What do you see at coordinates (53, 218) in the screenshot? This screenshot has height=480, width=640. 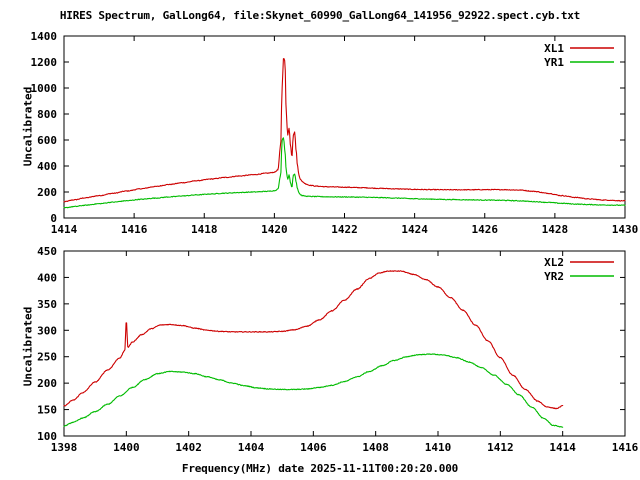 I see `y-axis-tick-label: 0` at bounding box center [53, 218].